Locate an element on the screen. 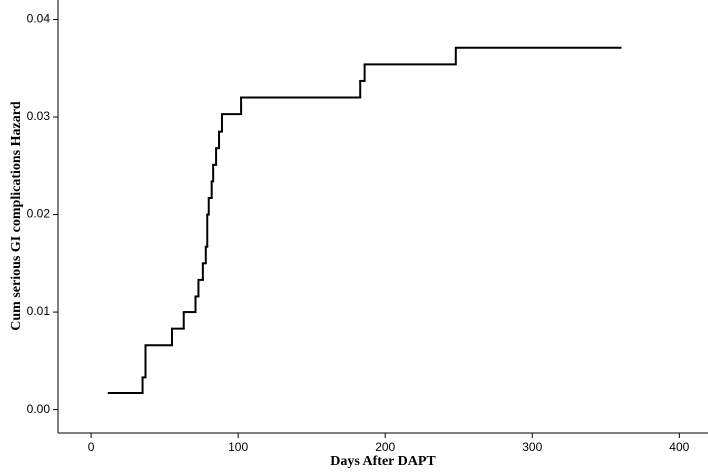 Image resolution: width=708 pixels, height=472 pixels. y-axis-title: Cum serious GI complications Hazard is located at coordinates (16, 216).